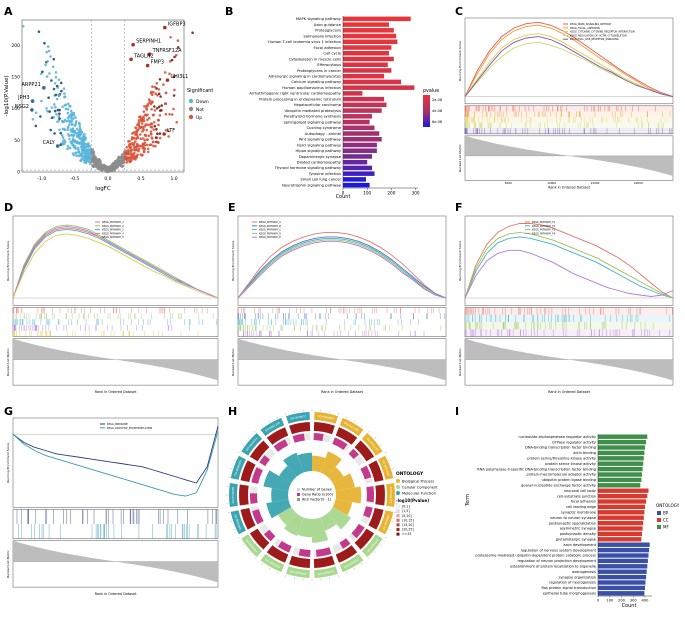  Describe the element at coordinates (199, 118) in the screenshot. I see `legend-label-up: Up` at that location.